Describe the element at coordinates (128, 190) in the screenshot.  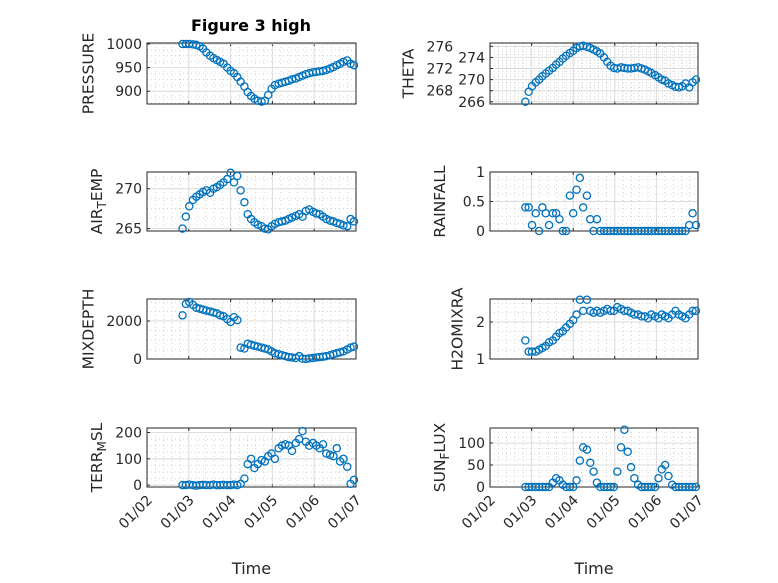
I see `y-tick-label: 270` at that location.